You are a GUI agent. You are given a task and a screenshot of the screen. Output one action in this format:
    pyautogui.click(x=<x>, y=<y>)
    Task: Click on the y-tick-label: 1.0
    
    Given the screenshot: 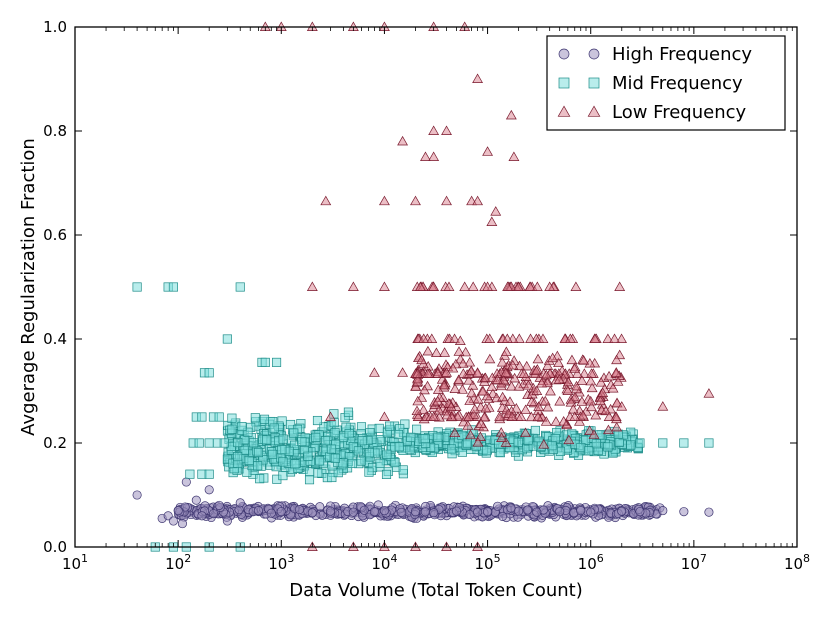 What is the action you would take?
    pyautogui.click(x=55, y=27)
    